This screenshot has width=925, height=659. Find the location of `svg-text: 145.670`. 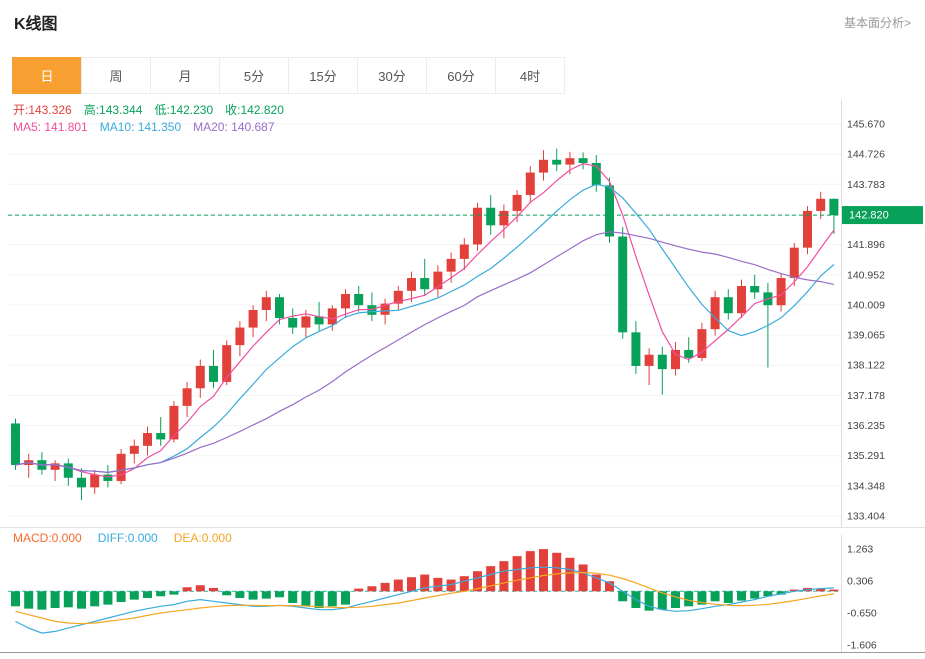

svg-text: 145.670 is located at coordinates (866, 125).